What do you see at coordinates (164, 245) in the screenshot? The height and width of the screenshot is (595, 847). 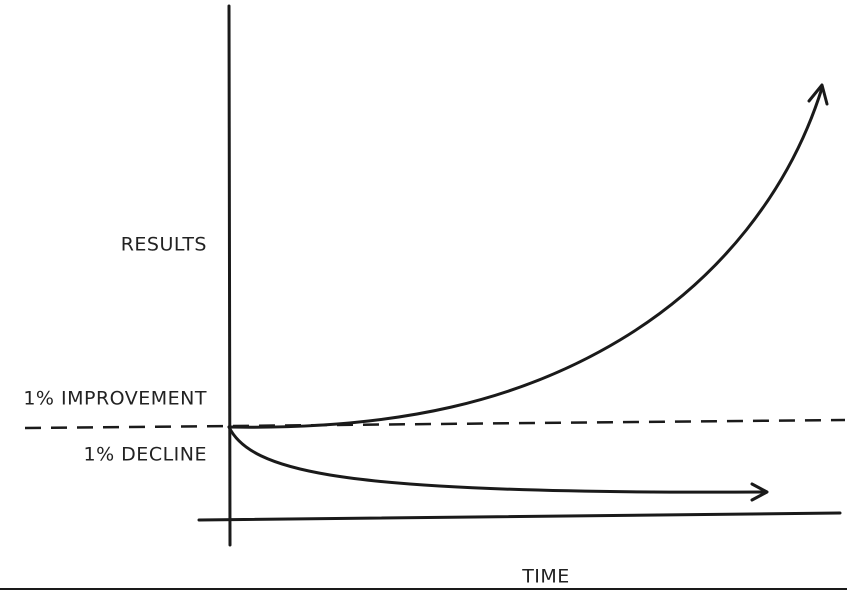 I see `y-axis-label: RESULTS` at bounding box center [164, 245].